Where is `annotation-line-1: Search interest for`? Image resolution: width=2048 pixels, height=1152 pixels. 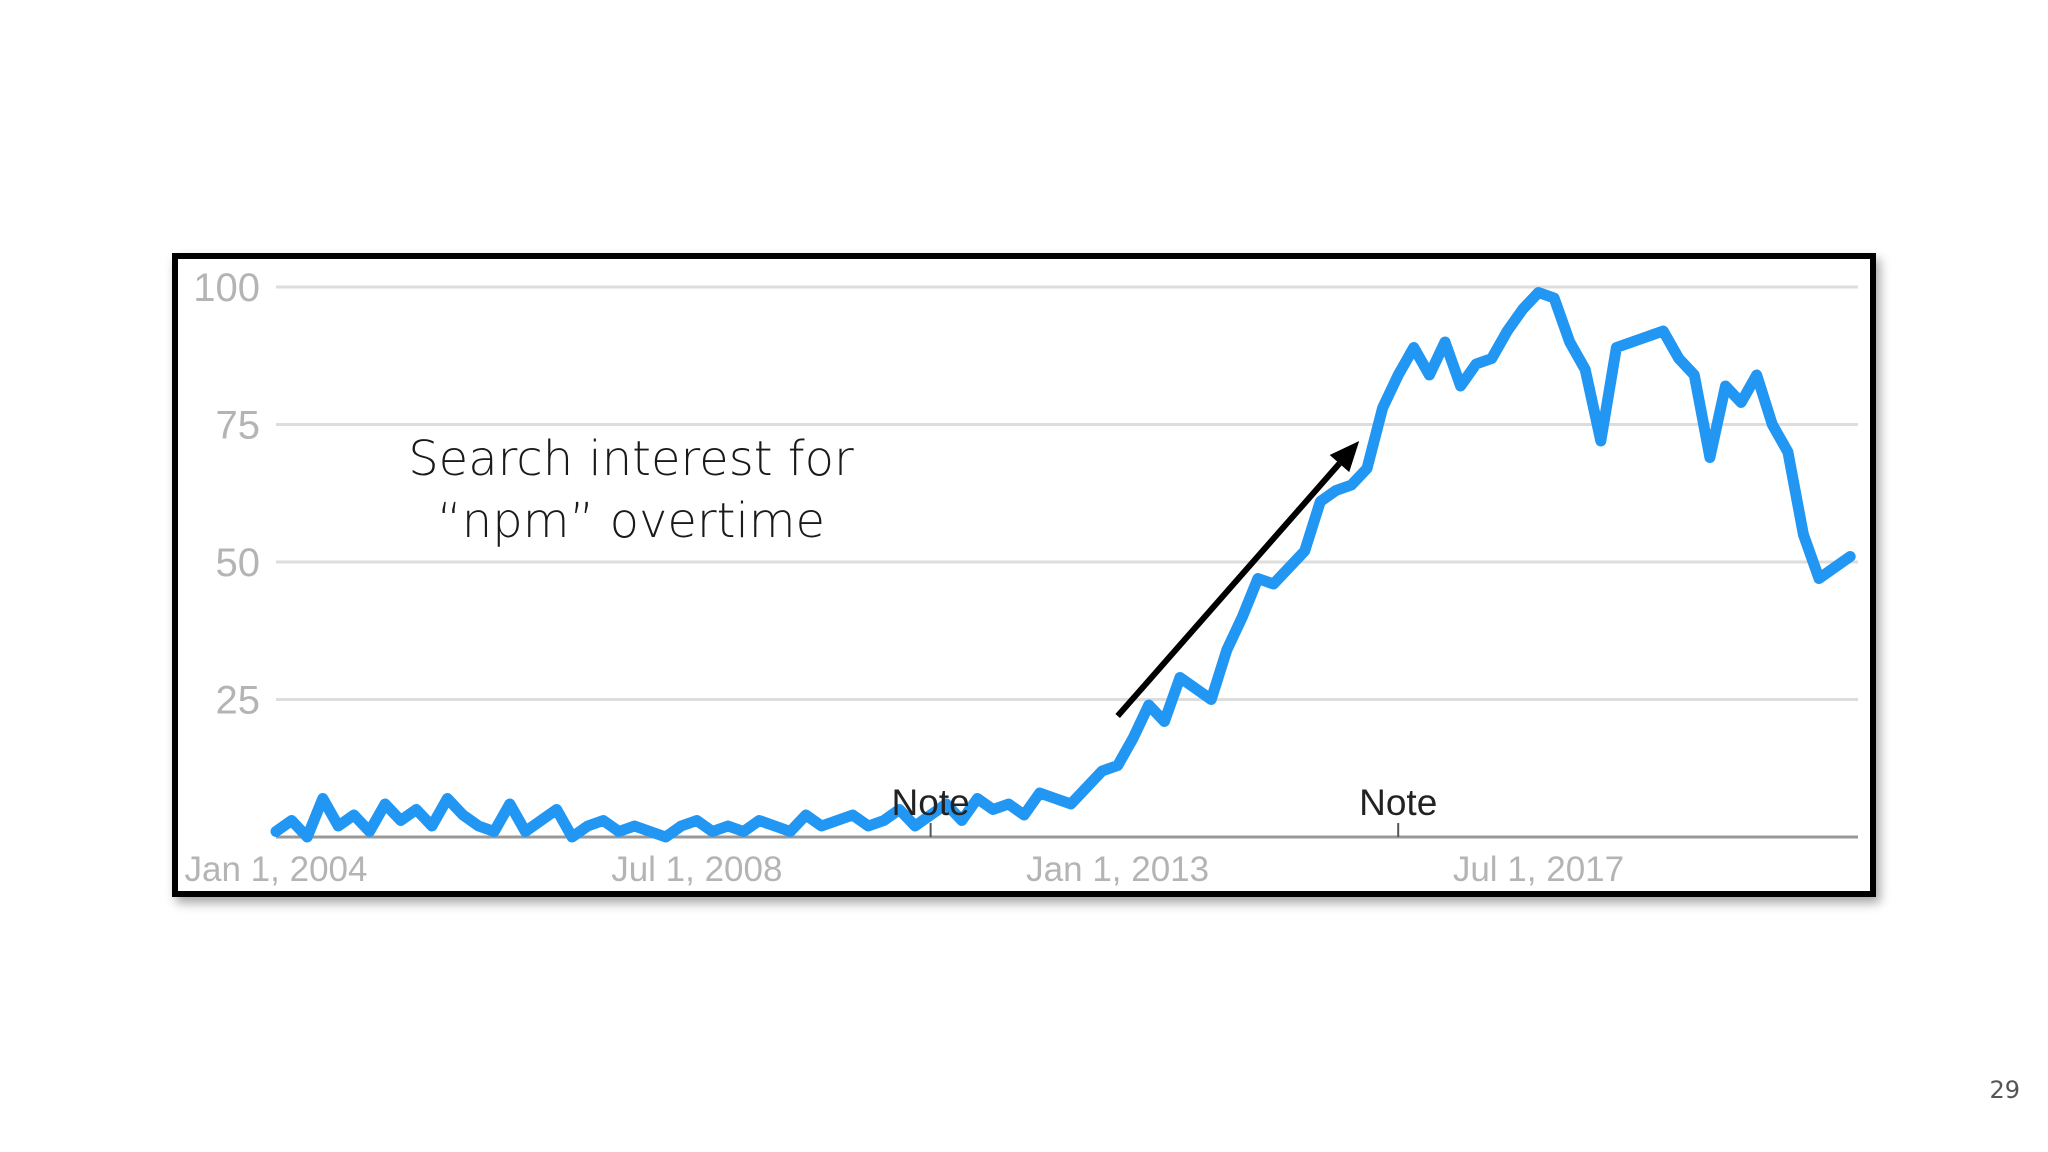 annotation-line-1: Search interest for is located at coordinates (631, 459).